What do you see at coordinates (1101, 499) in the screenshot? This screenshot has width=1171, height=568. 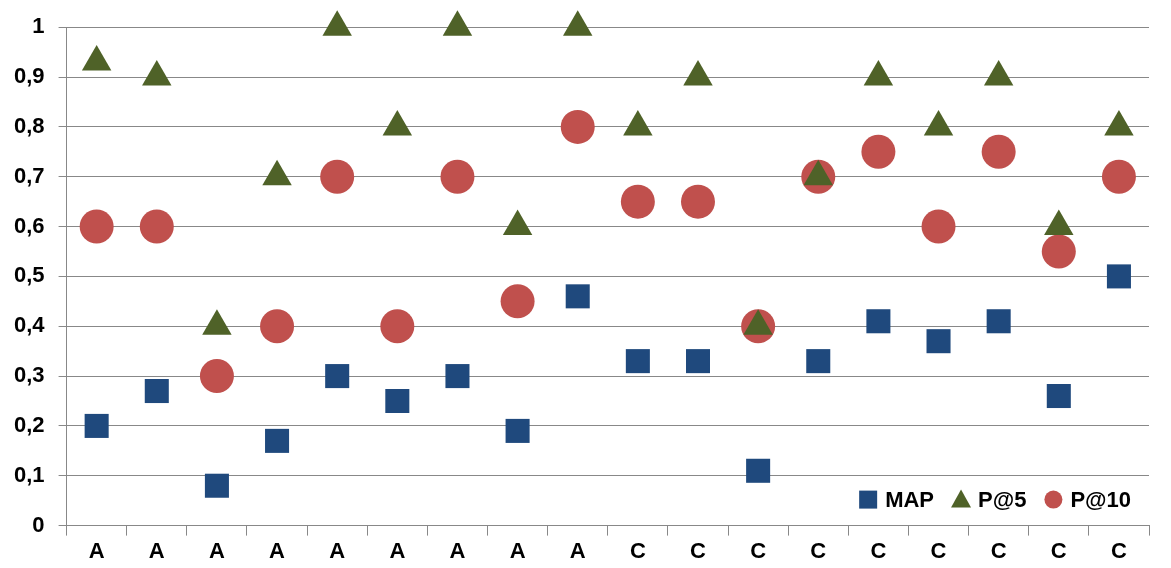 I see `legend-label: P@10` at bounding box center [1101, 499].